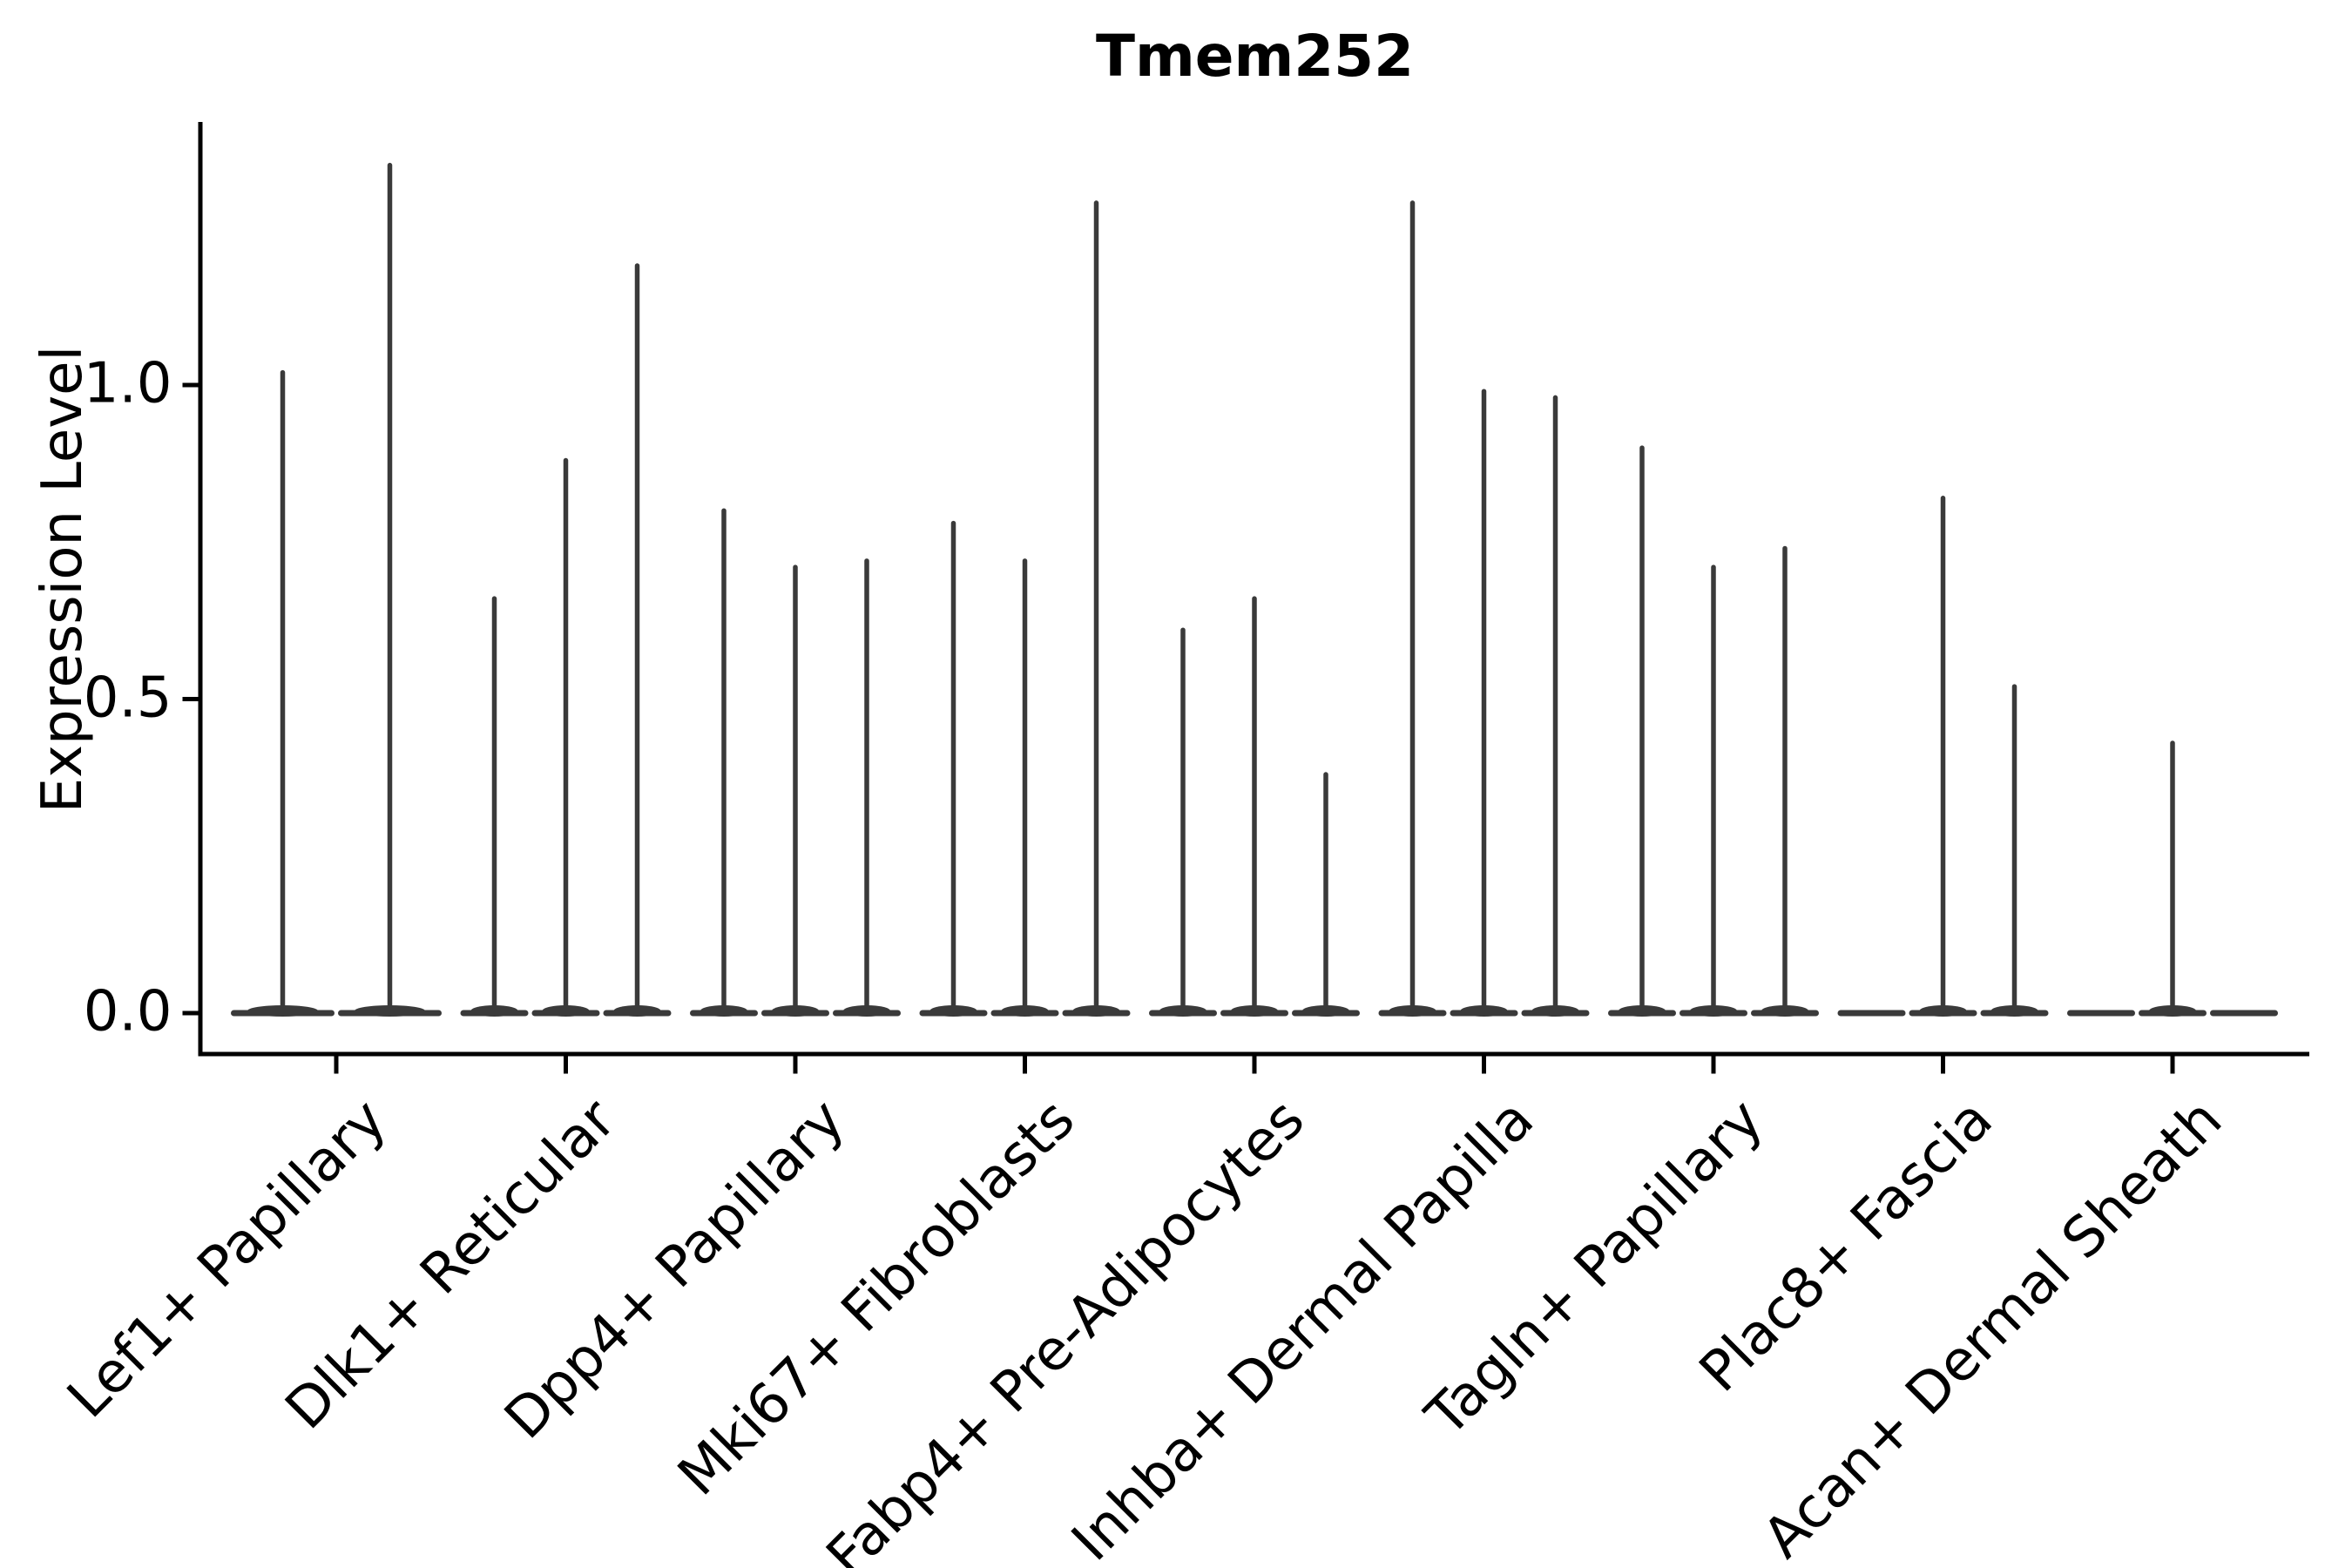 The image size is (2352, 1568). I want to click on y-axis-label: Expression Level, so click(62, 579).